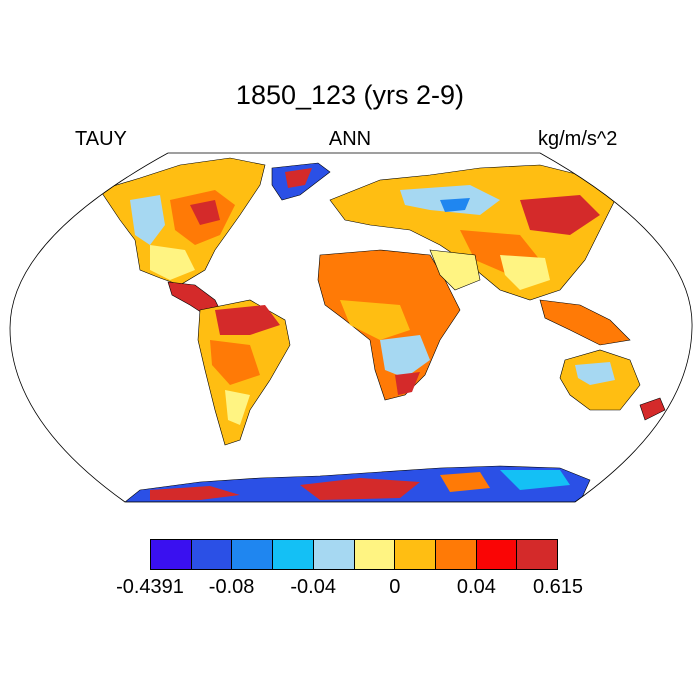  I want to click on land-antarctica-cool, so click(535, 480).